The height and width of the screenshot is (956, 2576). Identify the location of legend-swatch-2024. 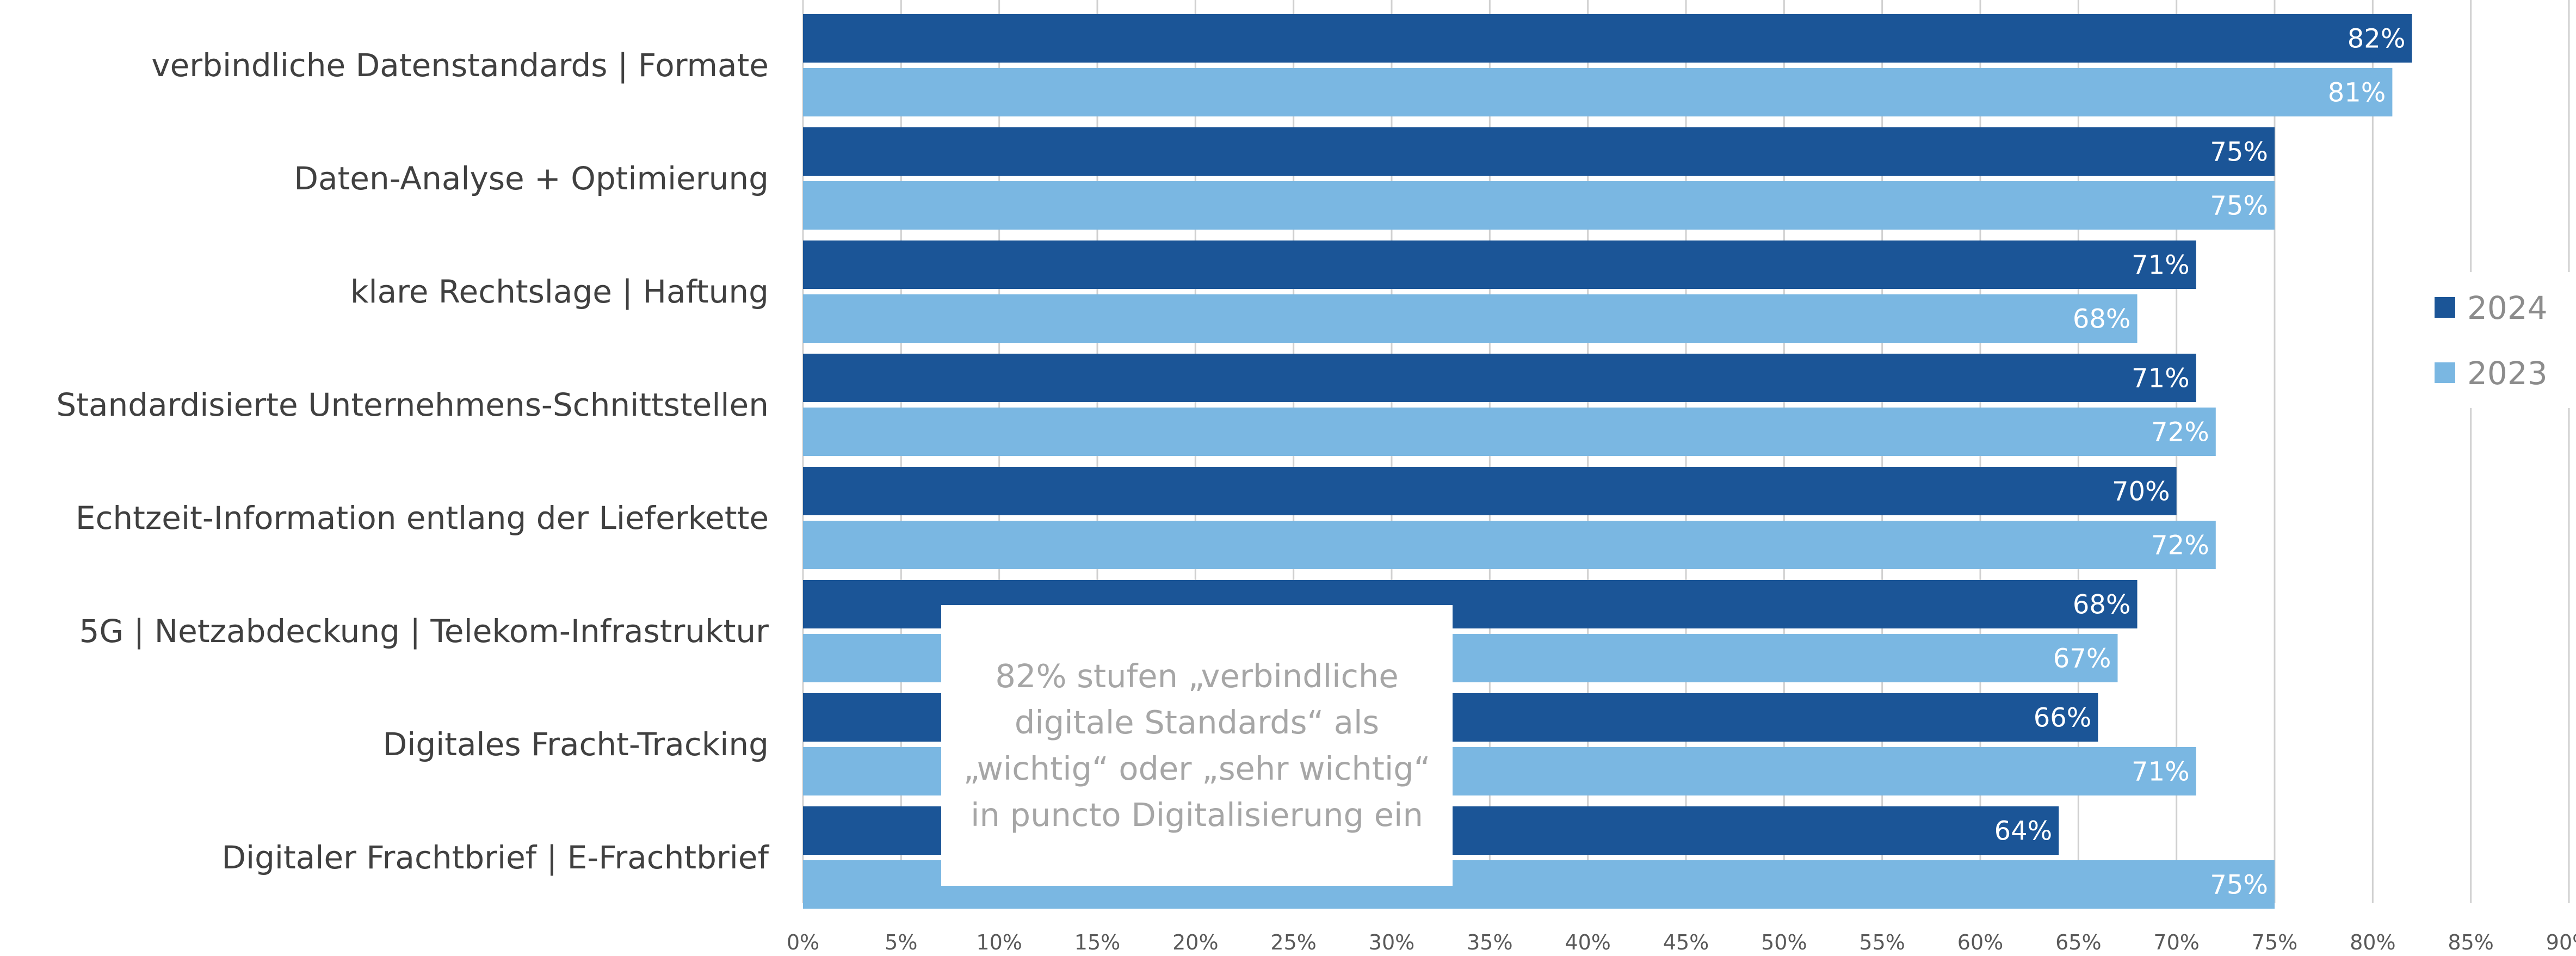
(2445, 308).